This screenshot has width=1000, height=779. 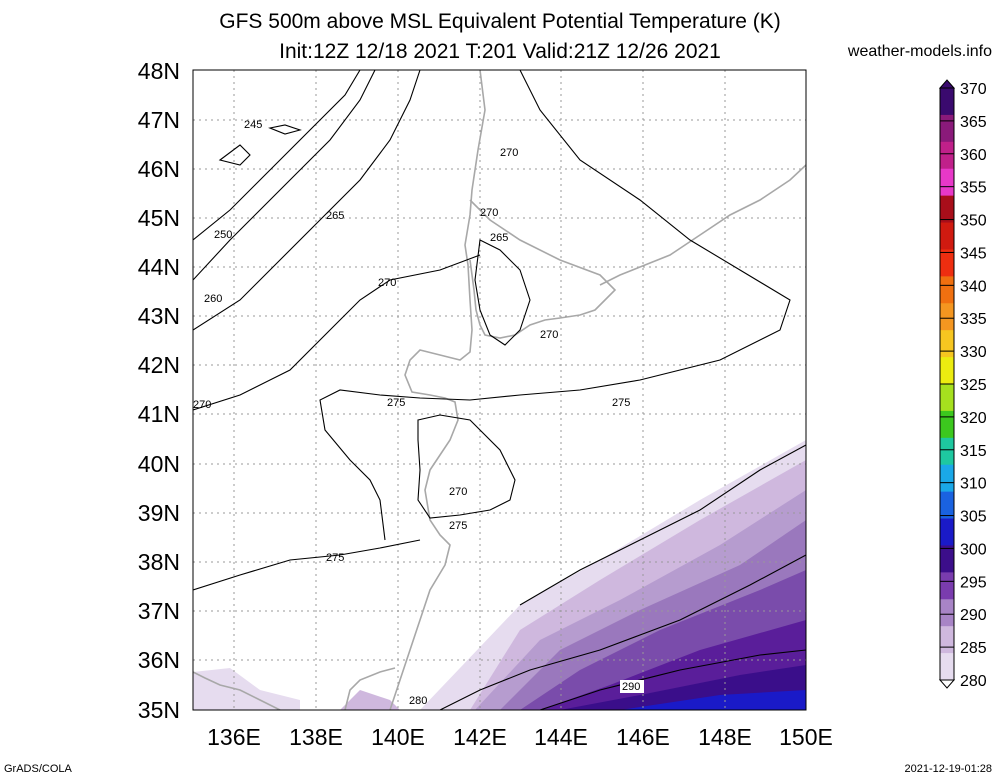 I want to click on colorbar-label: 290, so click(x=973, y=615).